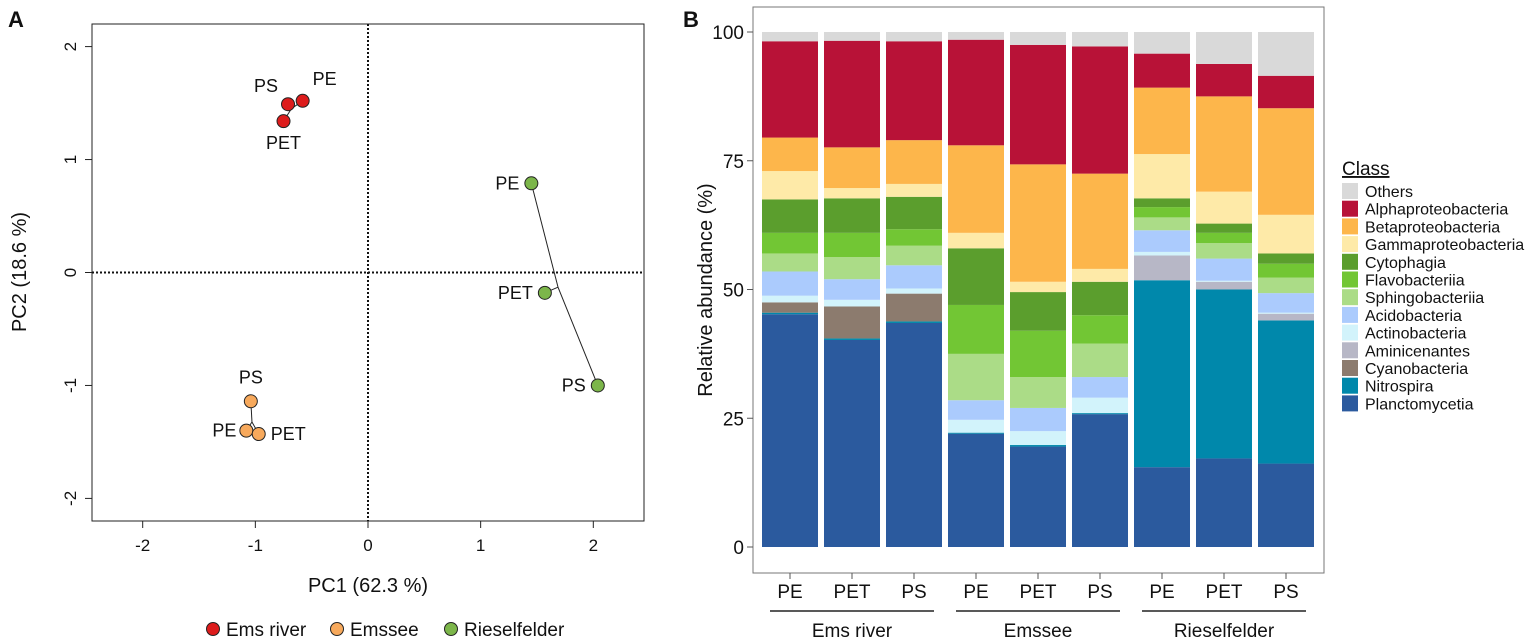 The image size is (1535, 642). I want to click on legend-label: Aminicenantes, so click(1417, 351).